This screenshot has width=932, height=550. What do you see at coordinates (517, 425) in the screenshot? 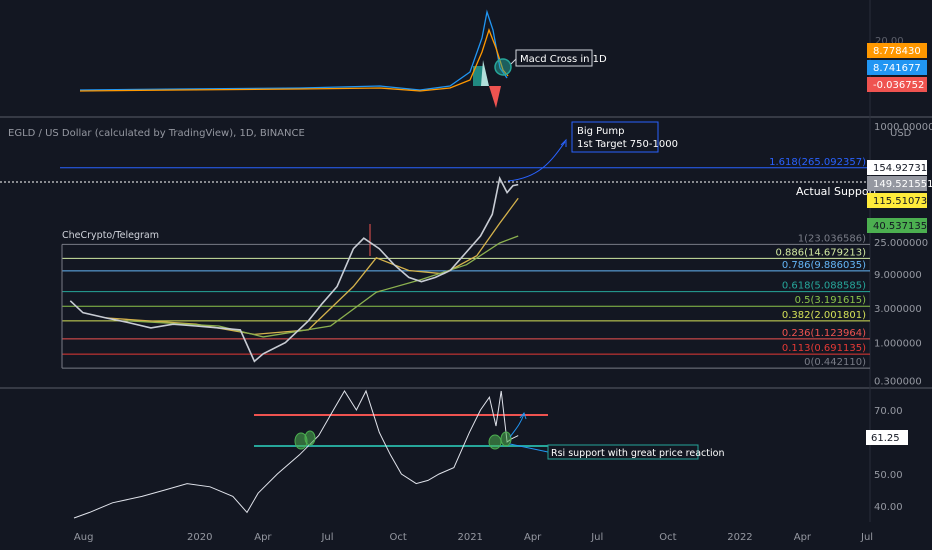
I see `rsi-arrow` at bounding box center [517, 425].